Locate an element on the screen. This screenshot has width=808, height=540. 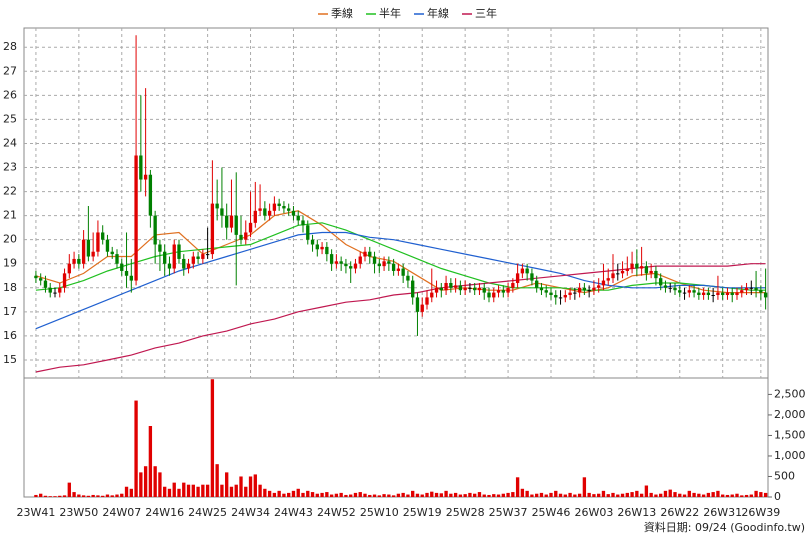
y-tick-label: 27 is located at coordinates (10, 70).